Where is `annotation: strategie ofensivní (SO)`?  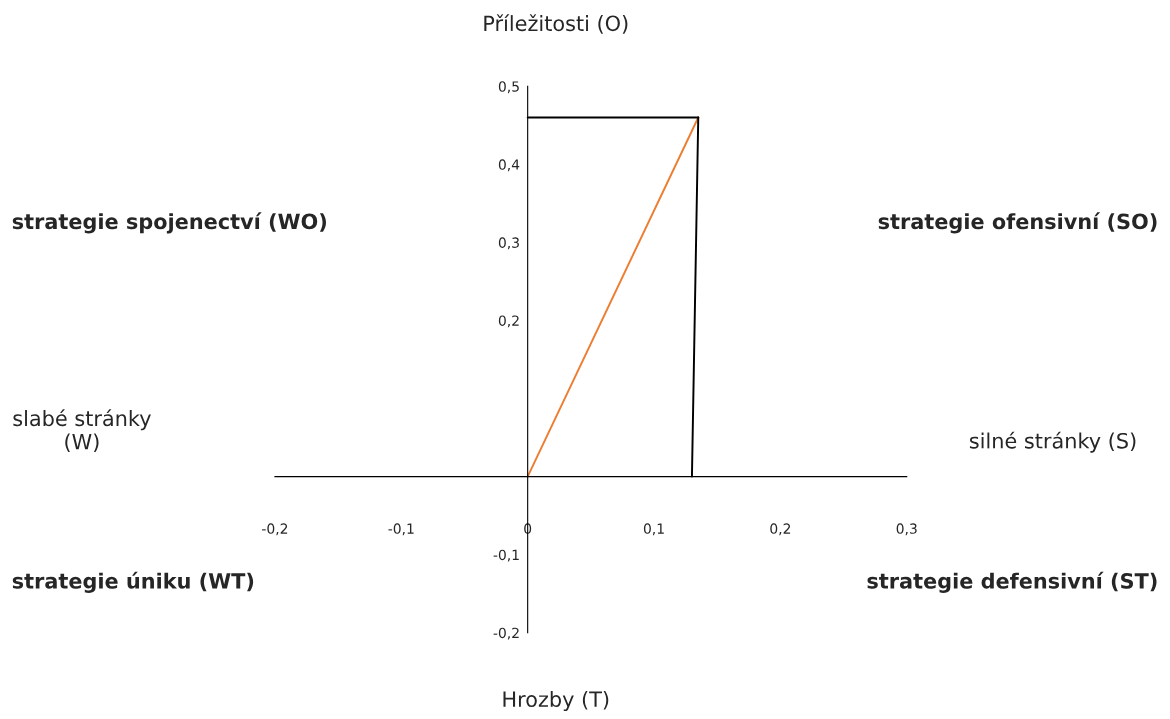 annotation: strategie ofensivní (SO) is located at coordinates (1017, 223).